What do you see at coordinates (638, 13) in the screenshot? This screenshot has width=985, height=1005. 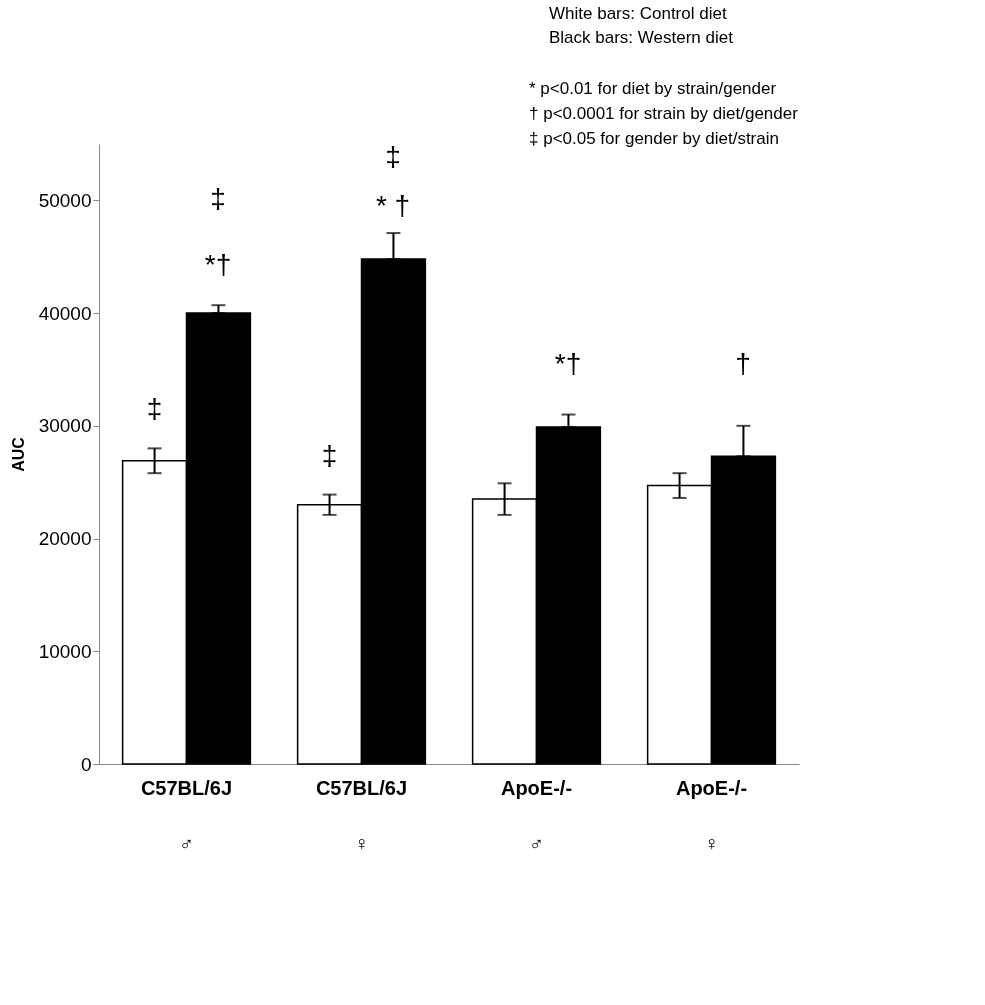 I see `text: White bars: Control diet` at bounding box center [638, 13].